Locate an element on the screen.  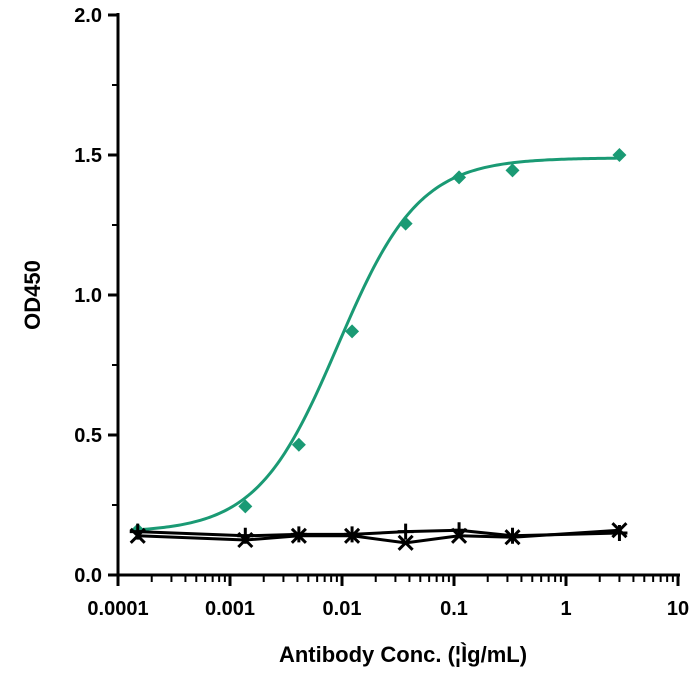
x-tick-label: 0.0001 is located at coordinates (117, 609).